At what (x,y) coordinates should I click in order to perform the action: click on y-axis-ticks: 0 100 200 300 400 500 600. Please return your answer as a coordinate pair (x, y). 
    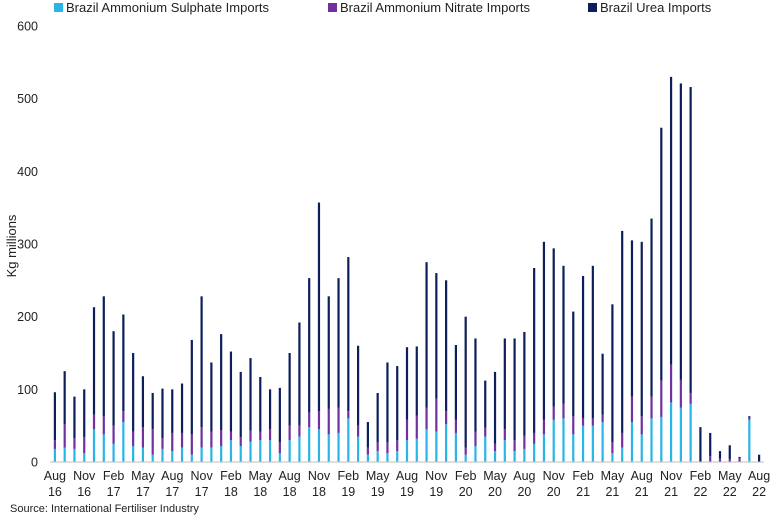
    Looking at the image, I should click on (27, 245).